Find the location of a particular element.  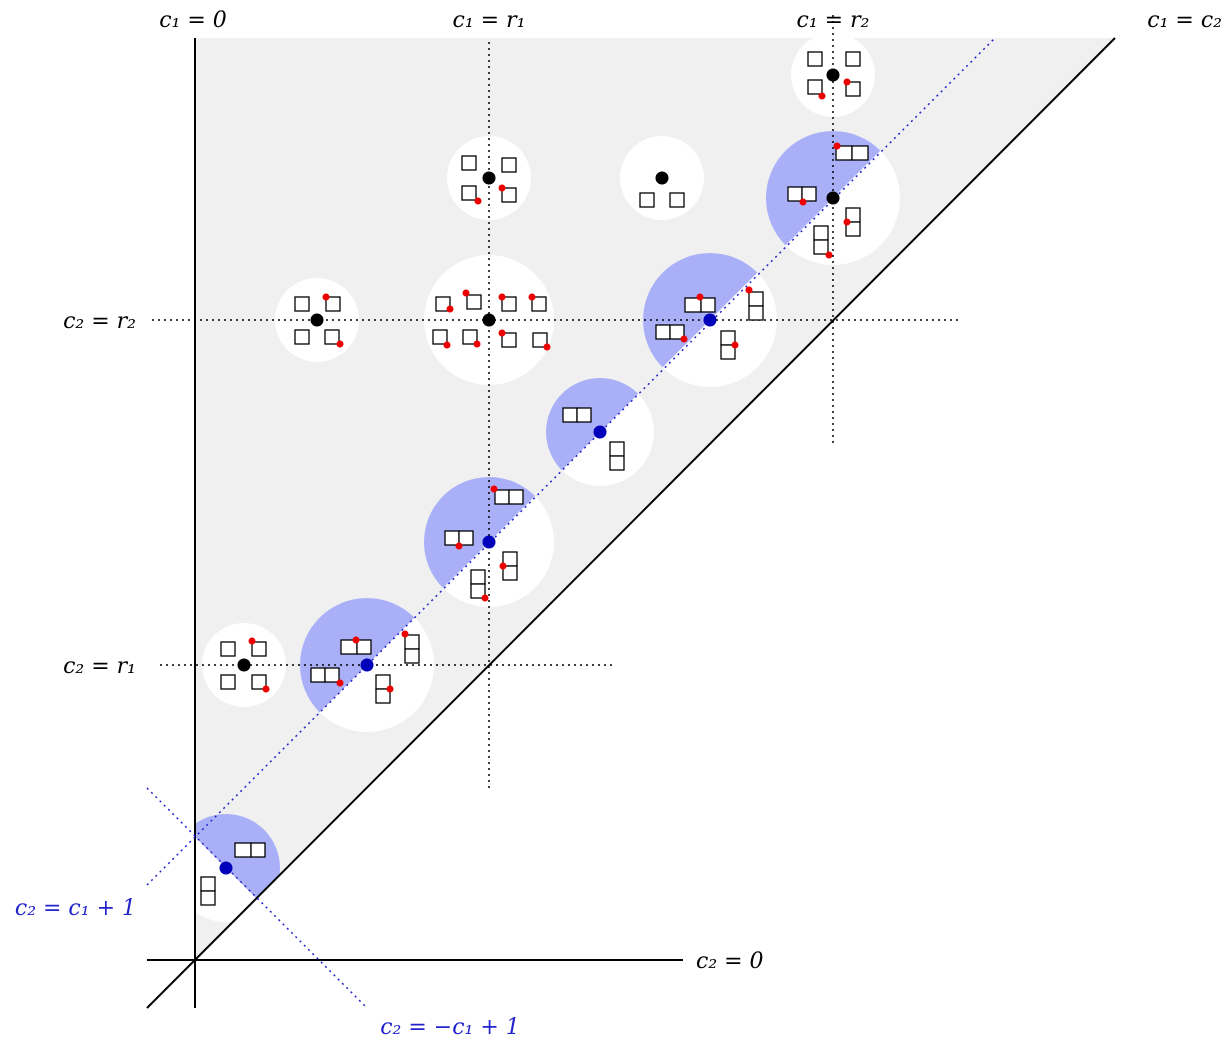

point-r1-r2 is located at coordinates (489, 320).